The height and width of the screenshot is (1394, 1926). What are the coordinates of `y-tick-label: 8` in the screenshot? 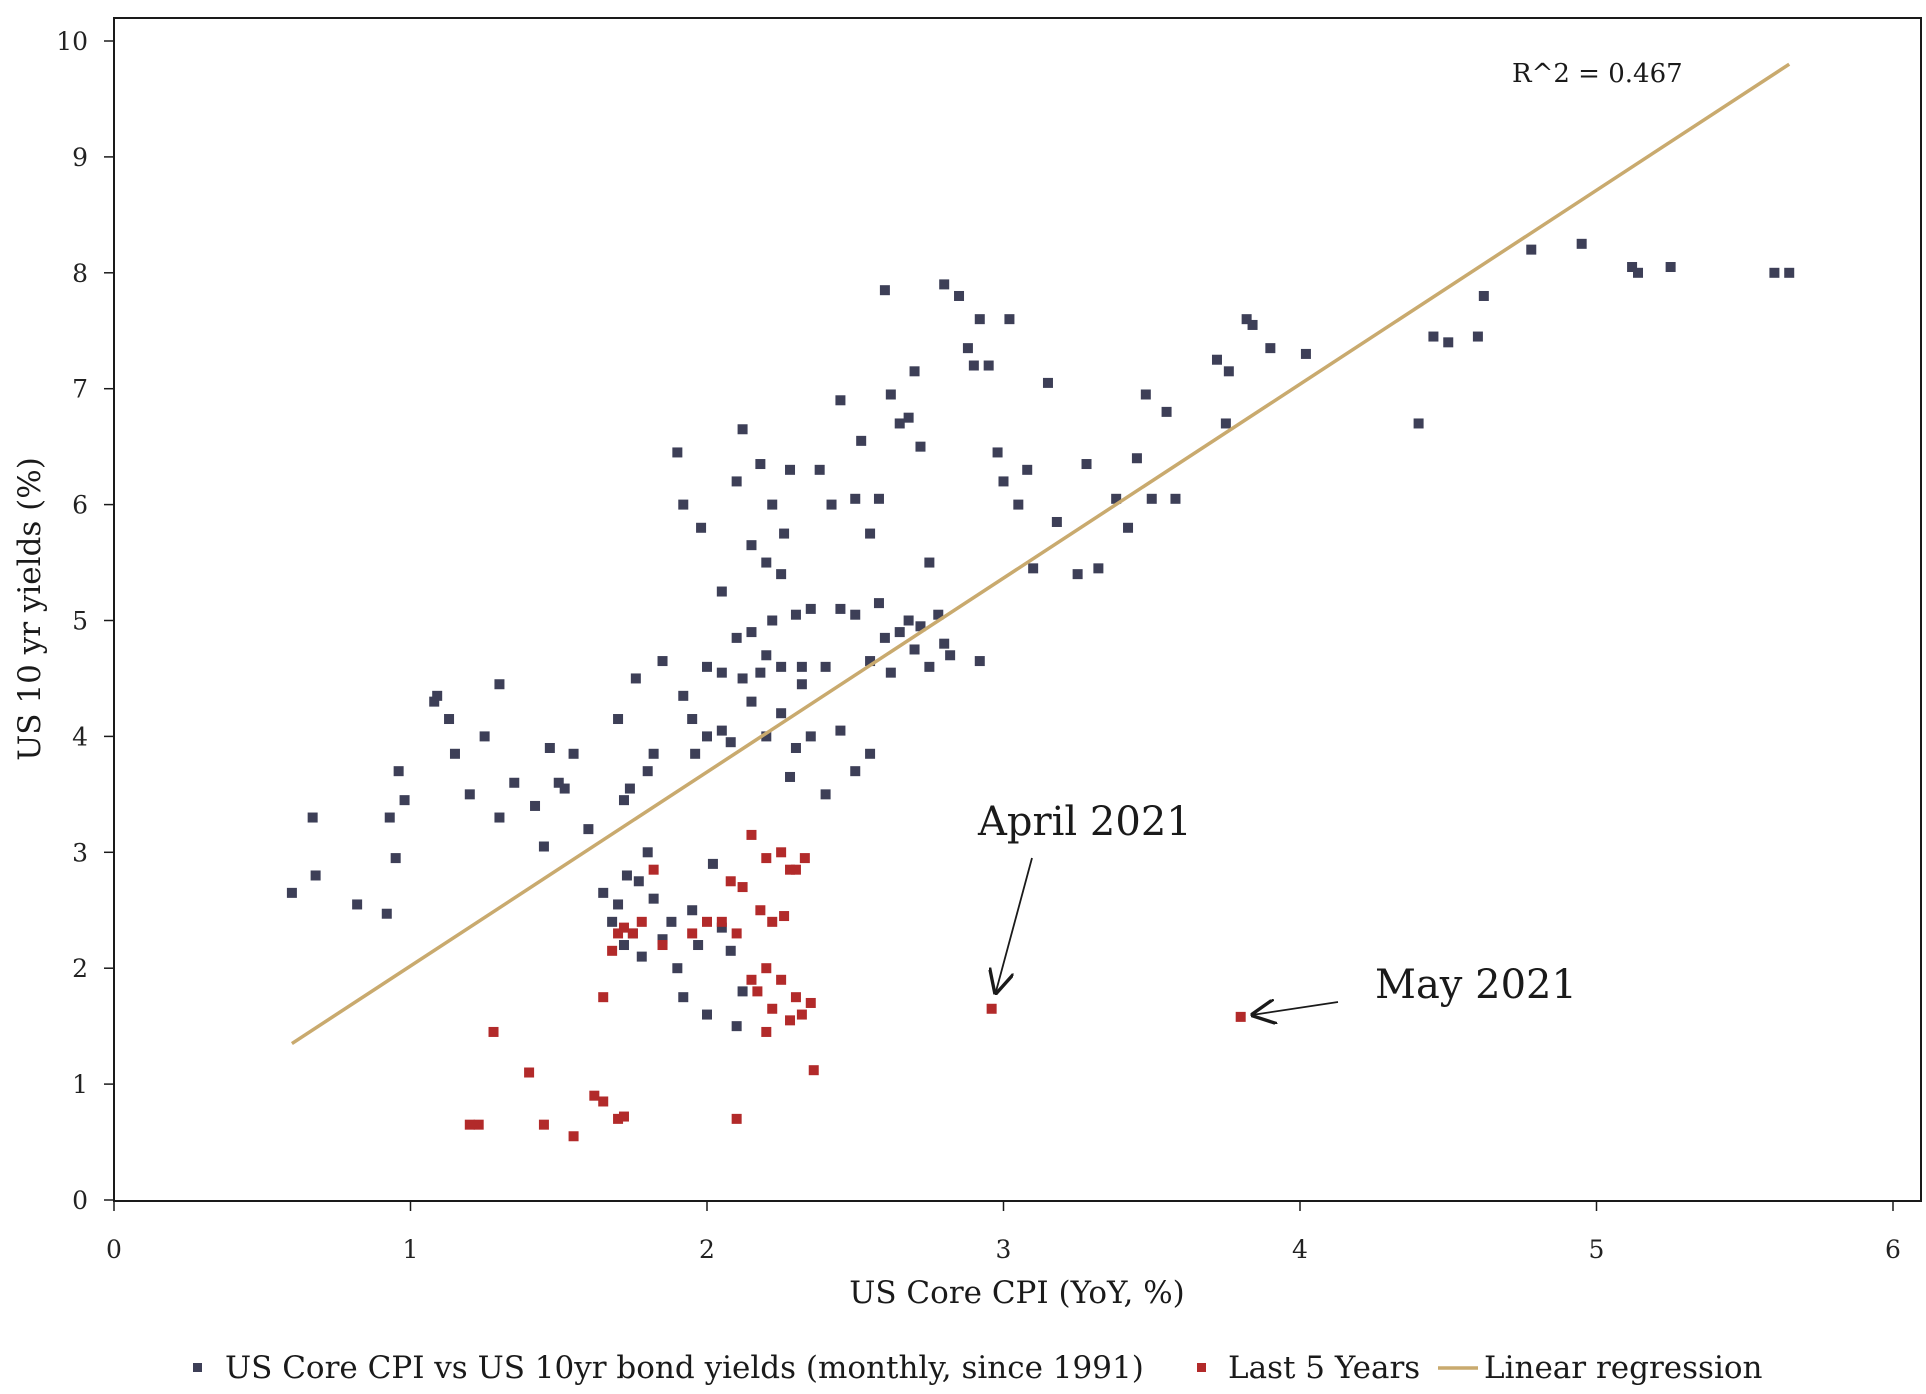 It's located at (80, 273).